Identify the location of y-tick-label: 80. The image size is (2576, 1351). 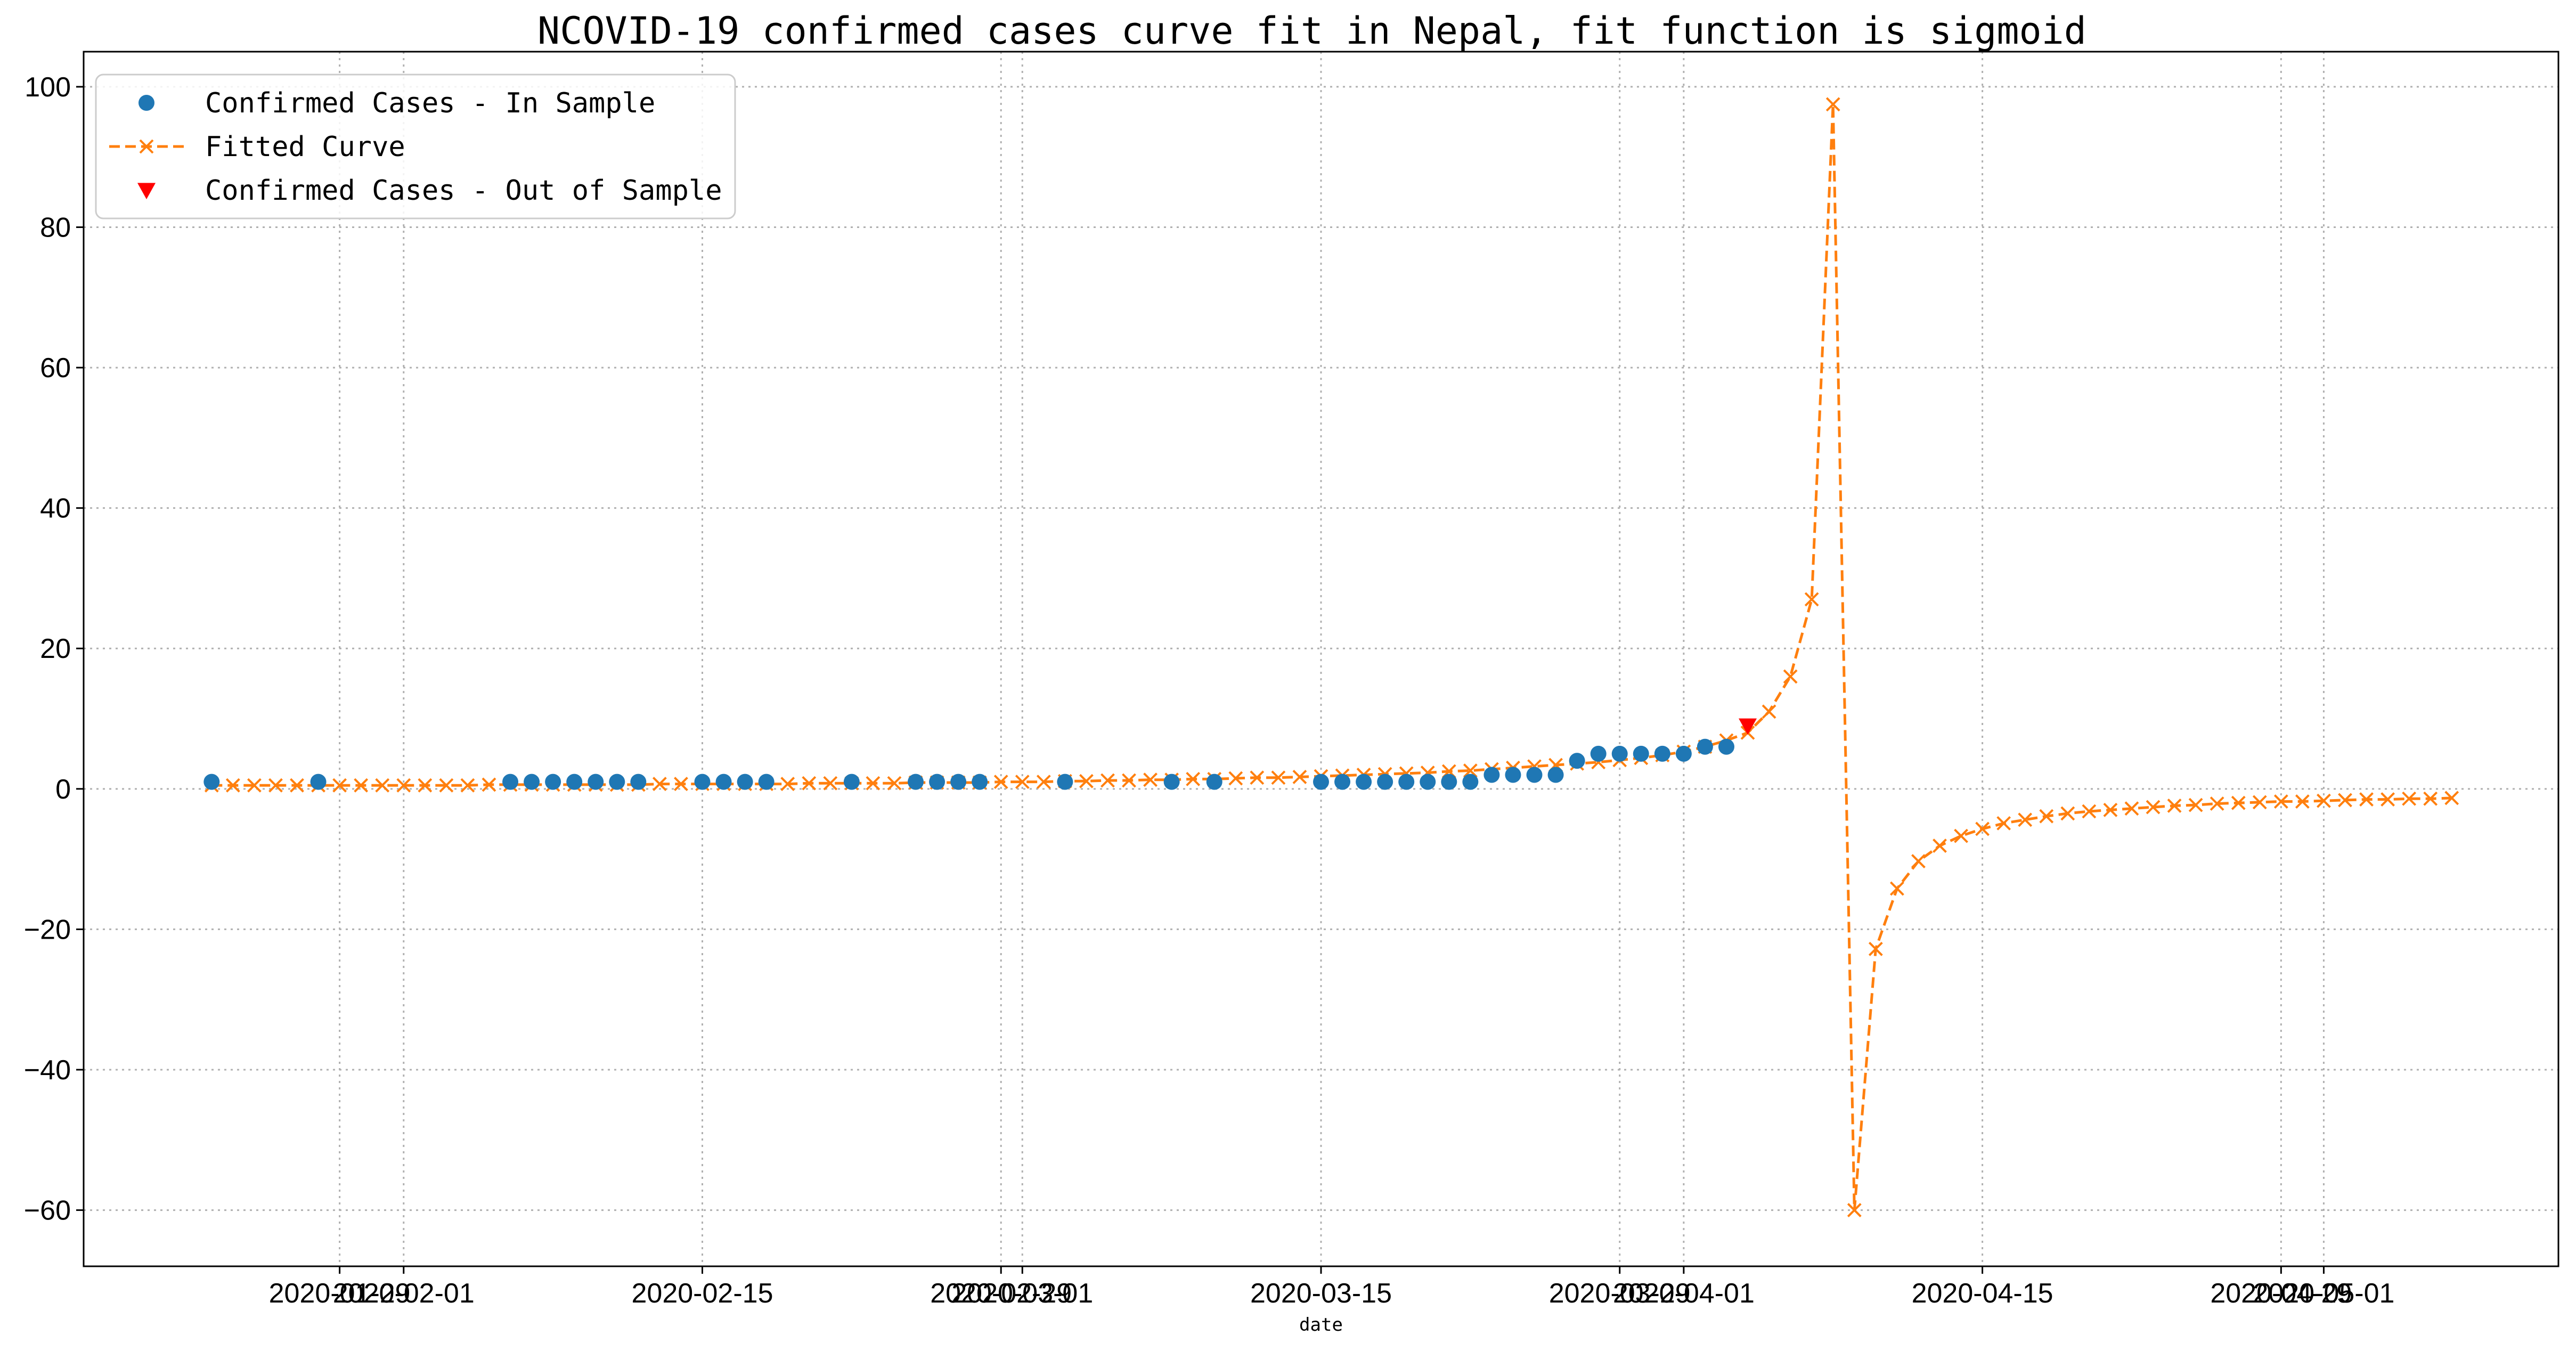
(55, 227).